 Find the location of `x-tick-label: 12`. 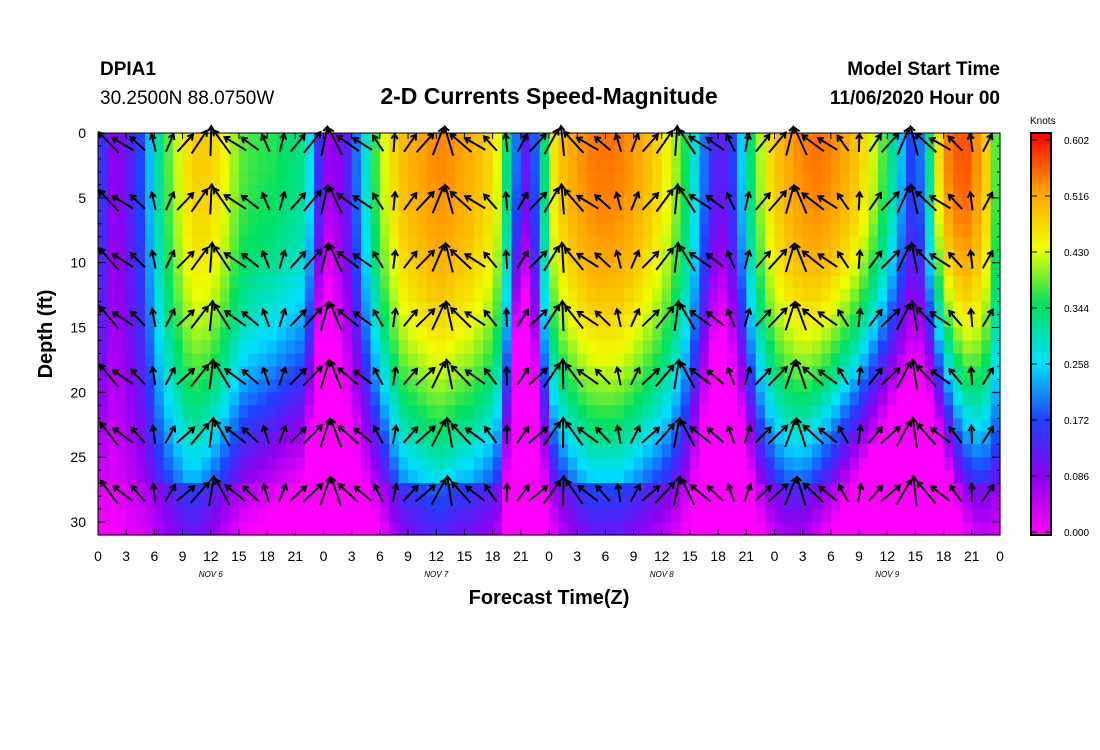

x-tick-label: 12 is located at coordinates (887, 556).